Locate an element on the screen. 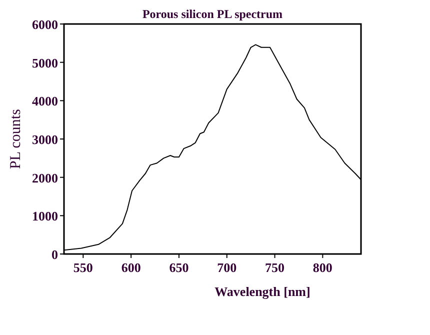 Image resolution: width=430 pixels, height=335 pixels. x-axis-title: Wavelength [nm] is located at coordinates (262, 291).